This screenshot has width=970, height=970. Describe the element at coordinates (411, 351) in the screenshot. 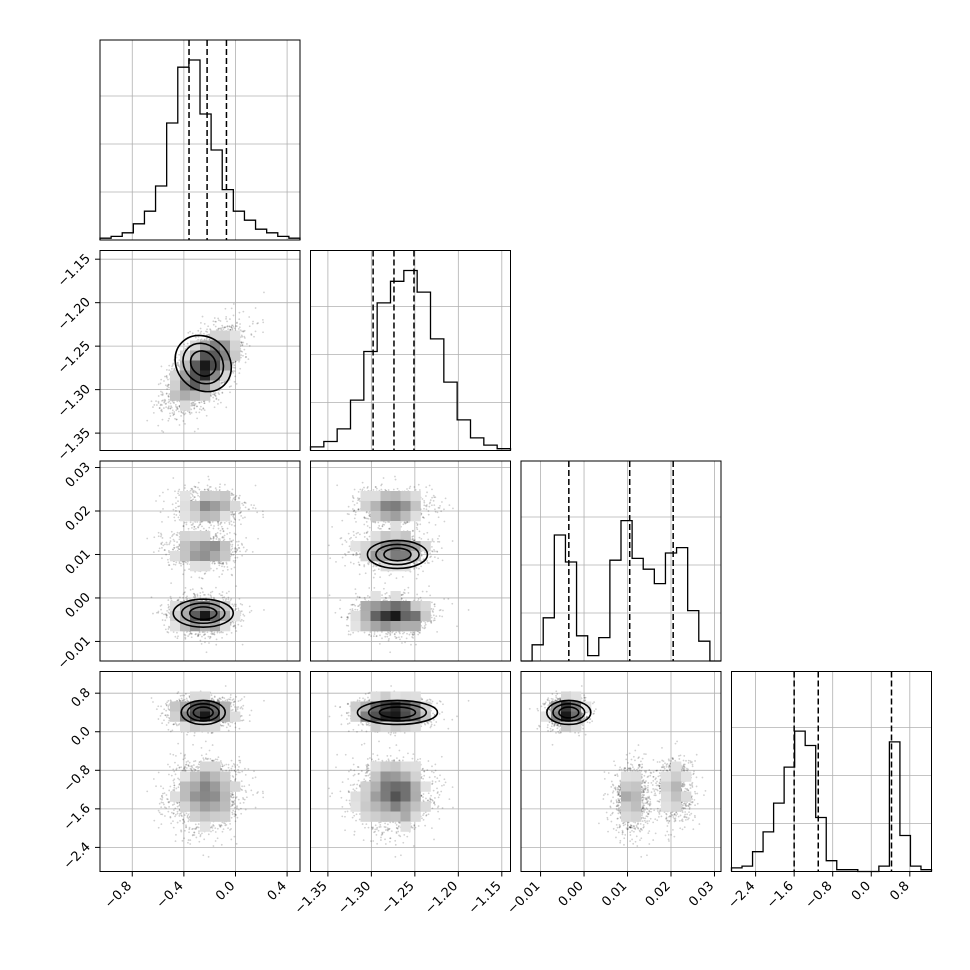

I see `panel-frame` at that location.